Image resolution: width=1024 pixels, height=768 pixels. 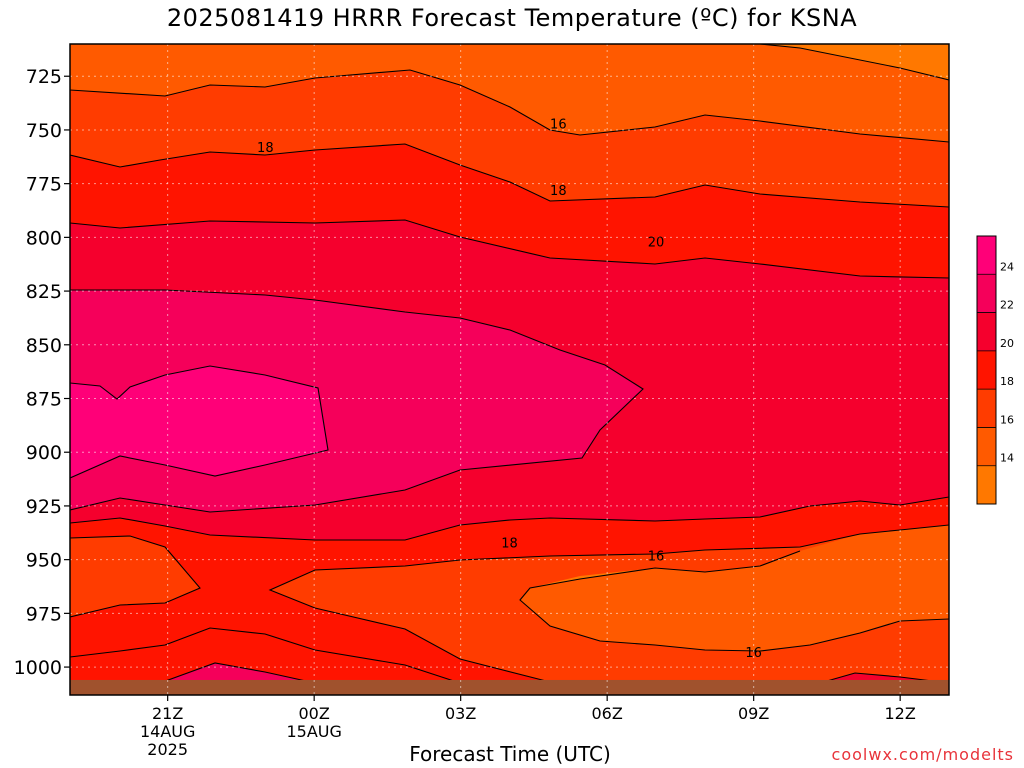 I want to click on x-tick-label: 00Z, so click(x=314, y=713).